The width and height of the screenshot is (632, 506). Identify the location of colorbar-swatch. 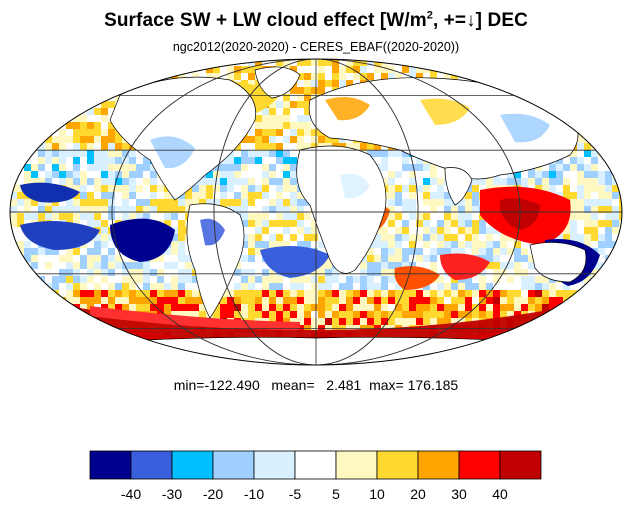
(356, 465).